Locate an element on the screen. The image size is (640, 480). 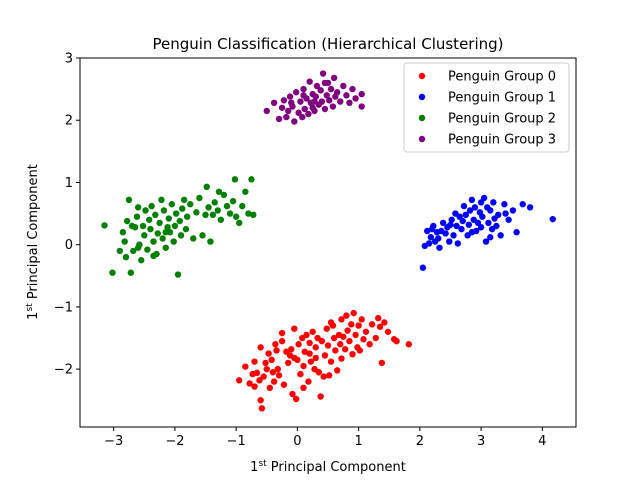
legend-marker is located at coordinates (422, 139).